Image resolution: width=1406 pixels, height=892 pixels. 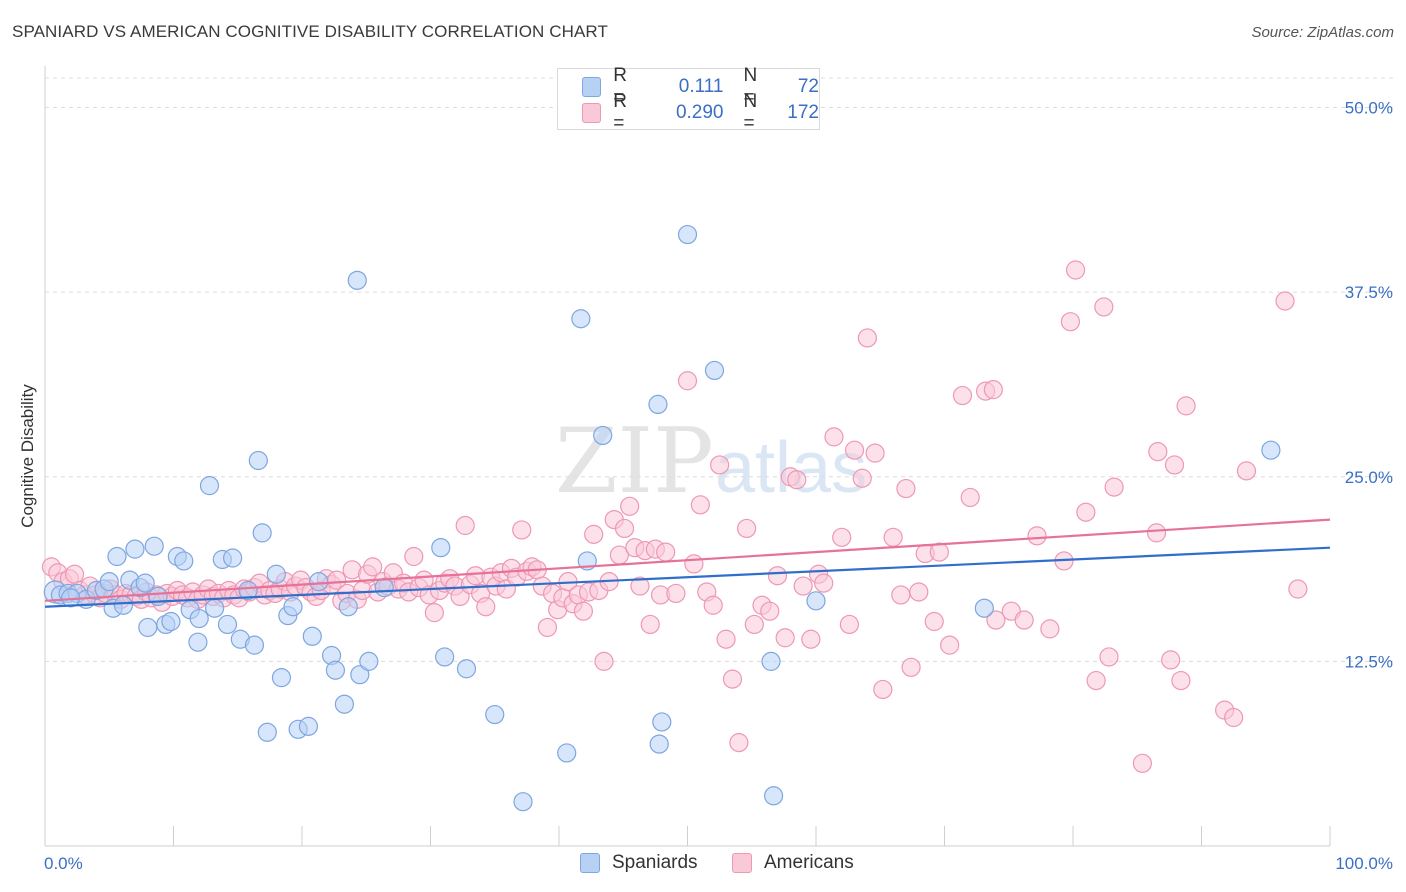 What do you see at coordinates (687, 577) in the screenshot?
I see `spaniards-trend-line` at bounding box center [687, 577].